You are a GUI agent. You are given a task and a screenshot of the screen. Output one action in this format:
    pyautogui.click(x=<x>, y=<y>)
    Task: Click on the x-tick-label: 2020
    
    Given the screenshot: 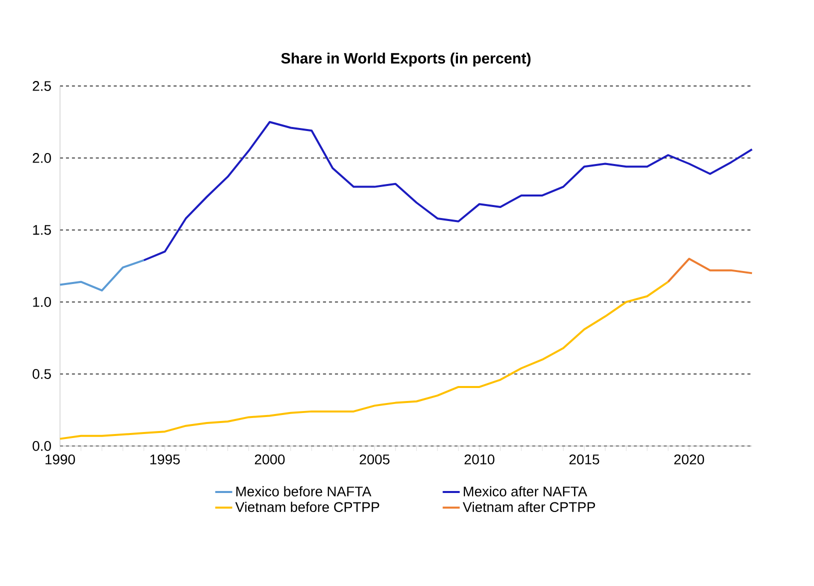 What is the action you would take?
    pyautogui.click(x=689, y=459)
    